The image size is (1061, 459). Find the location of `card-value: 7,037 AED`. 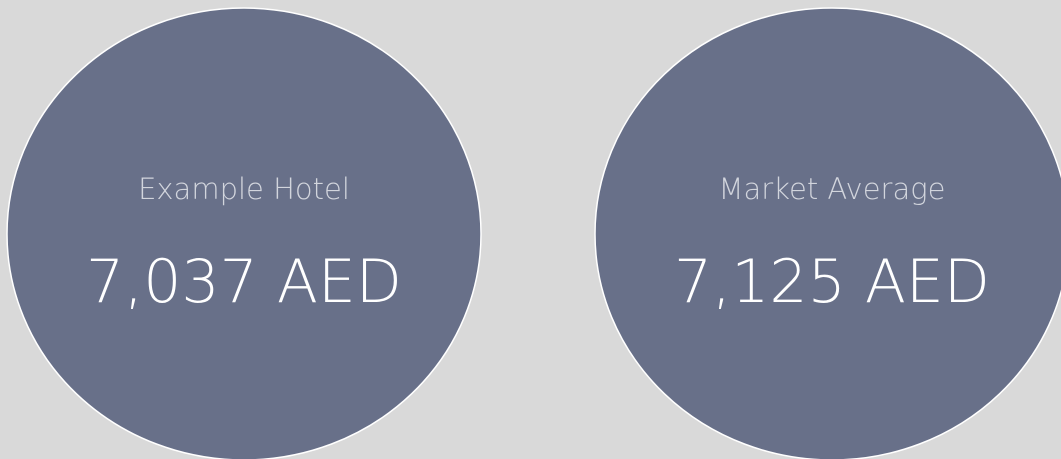

card-value: 7,037 AED is located at coordinates (244, 282).